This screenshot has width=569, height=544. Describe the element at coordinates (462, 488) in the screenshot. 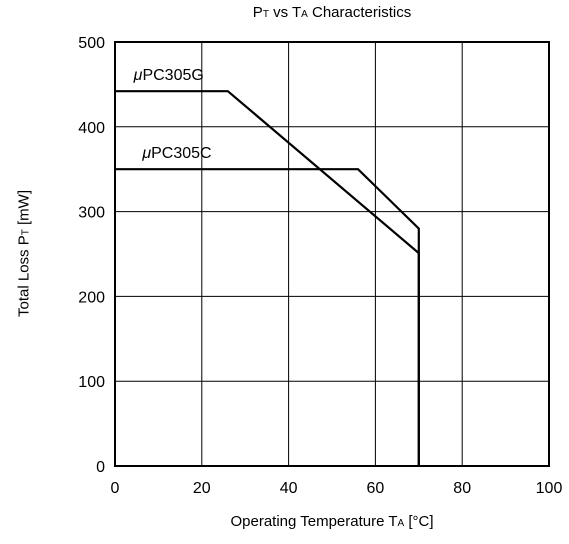

I see `x-tick-label: 80` at that location.